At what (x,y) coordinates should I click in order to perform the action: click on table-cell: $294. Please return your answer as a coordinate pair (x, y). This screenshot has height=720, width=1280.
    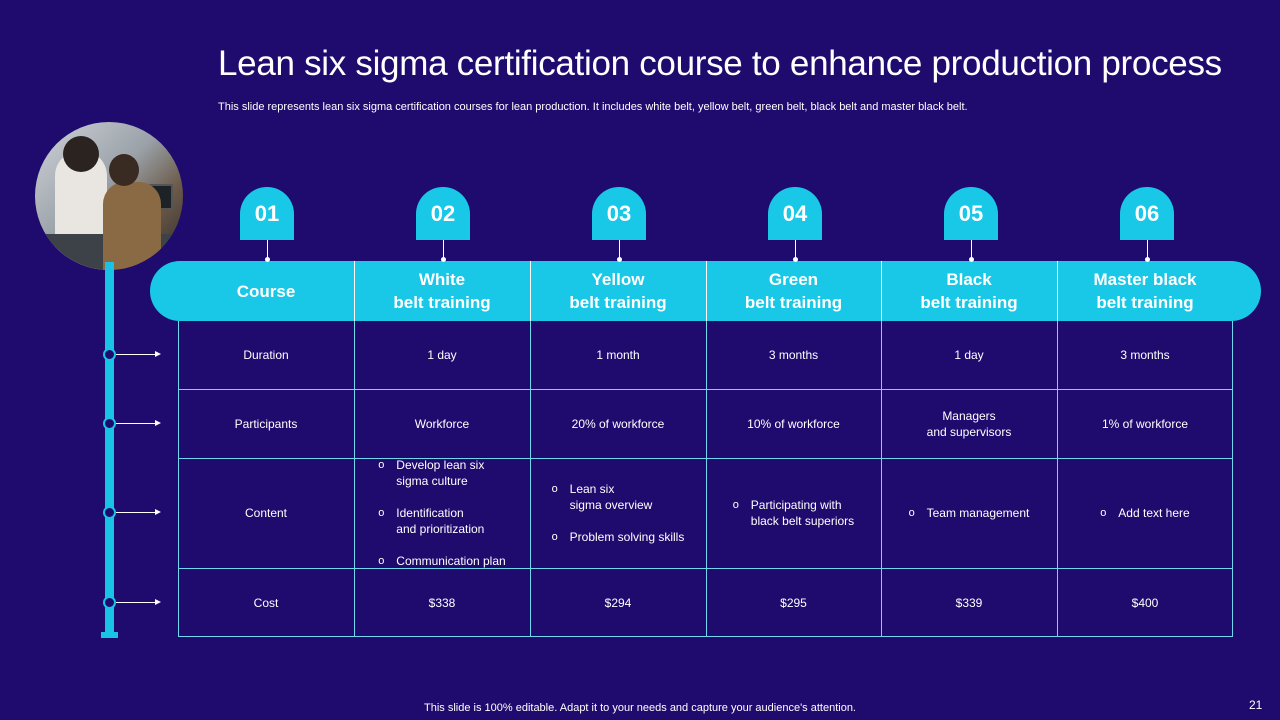
    Looking at the image, I should click on (618, 602).